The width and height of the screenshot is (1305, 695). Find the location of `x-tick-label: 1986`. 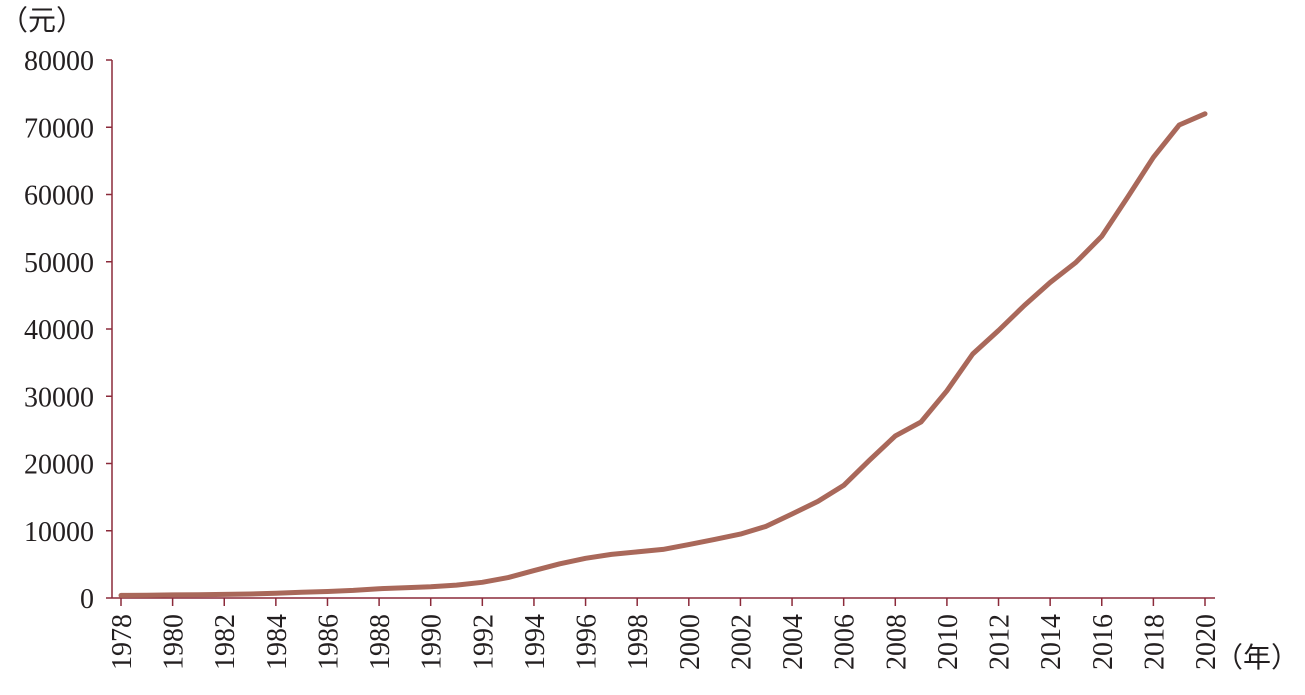

x-tick-label: 1986 is located at coordinates (328, 642).